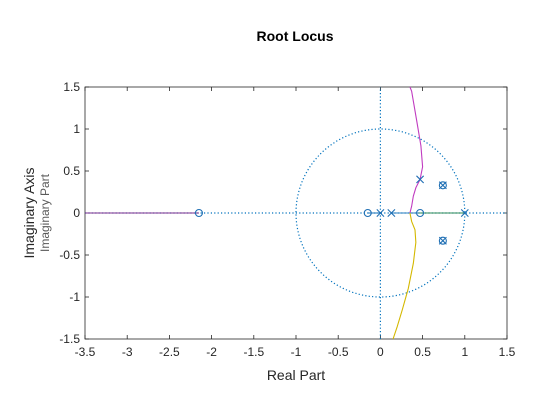  I want to click on x-tick-label: -3, so click(127, 352).